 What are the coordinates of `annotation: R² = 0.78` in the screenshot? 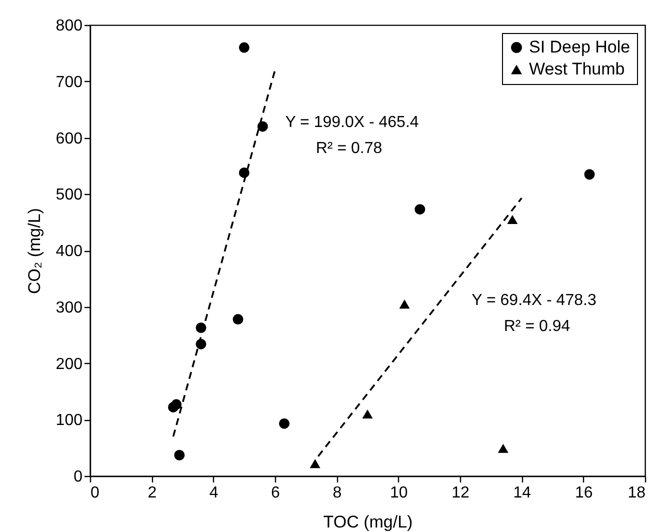 It's located at (349, 148).